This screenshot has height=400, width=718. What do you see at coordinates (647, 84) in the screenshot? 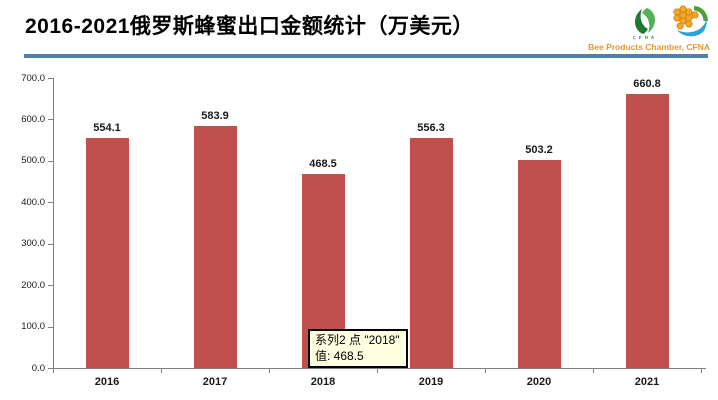
I see `bar-value-label: 660.8` at bounding box center [647, 84].